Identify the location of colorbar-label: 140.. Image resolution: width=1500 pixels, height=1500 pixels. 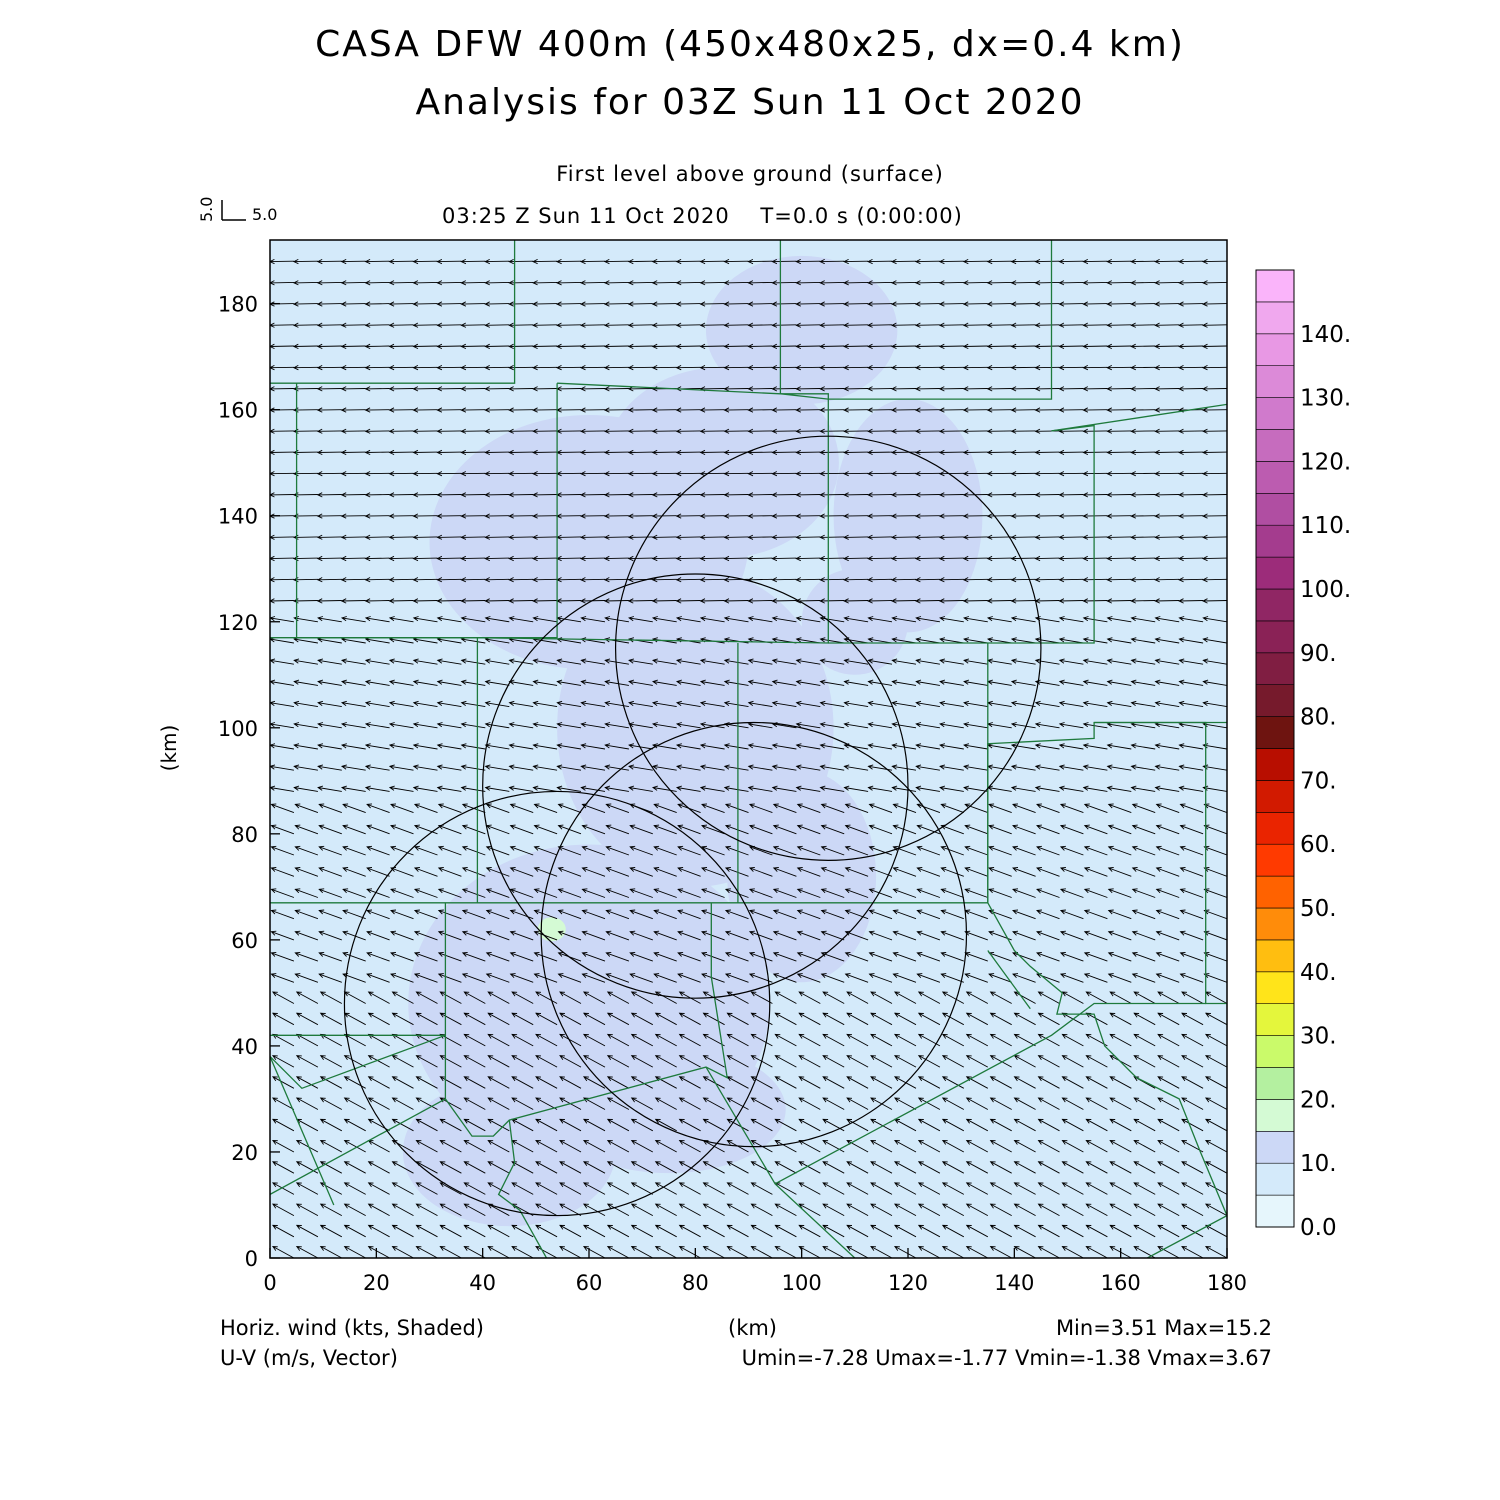
(1325, 335).